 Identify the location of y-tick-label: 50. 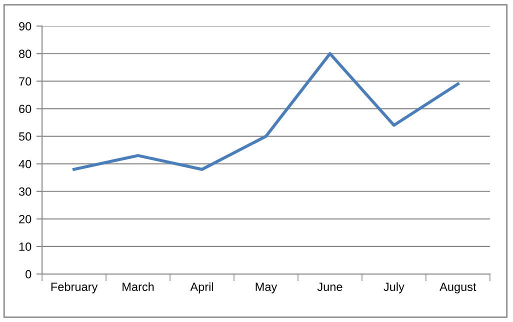
(25, 136).